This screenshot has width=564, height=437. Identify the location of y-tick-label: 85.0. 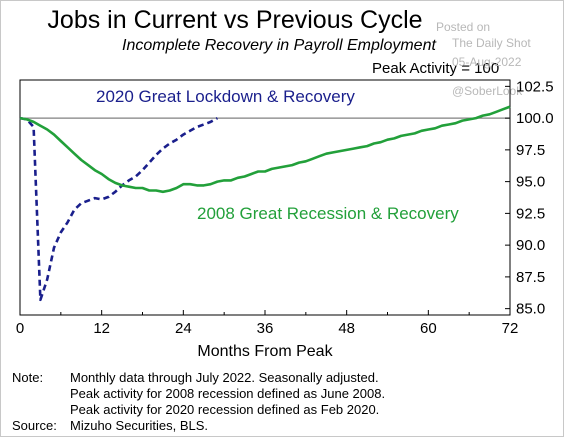
(530, 309).